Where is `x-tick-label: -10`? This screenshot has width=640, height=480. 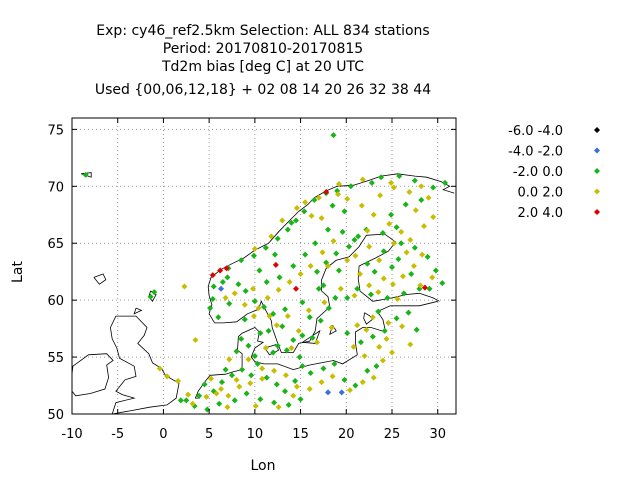
x-tick-label: -10 is located at coordinates (71, 434).